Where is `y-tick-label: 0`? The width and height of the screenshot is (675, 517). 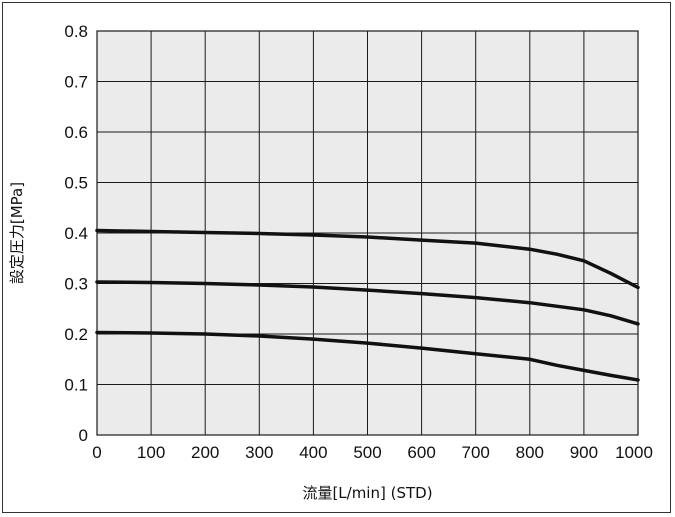 y-tick-label: 0 is located at coordinates (83, 435).